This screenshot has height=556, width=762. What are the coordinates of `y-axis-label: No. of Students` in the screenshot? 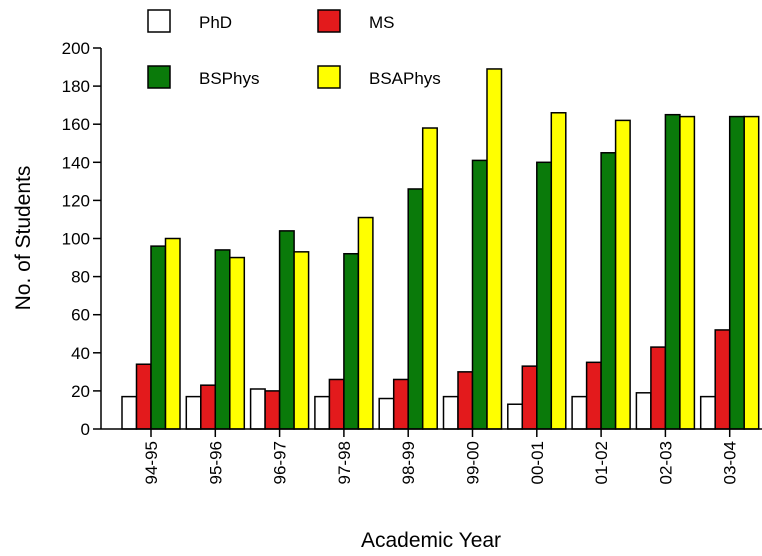 It's located at (23, 238).